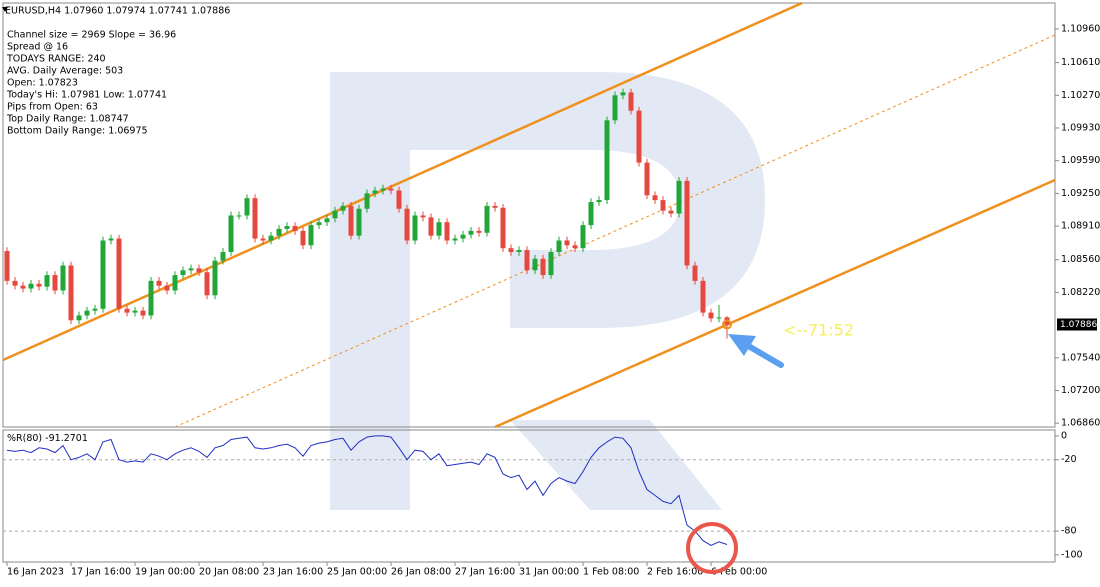 The height and width of the screenshot is (587, 1100). Describe the element at coordinates (616, 465) in the screenshot. I see `logo-leg` at that location.